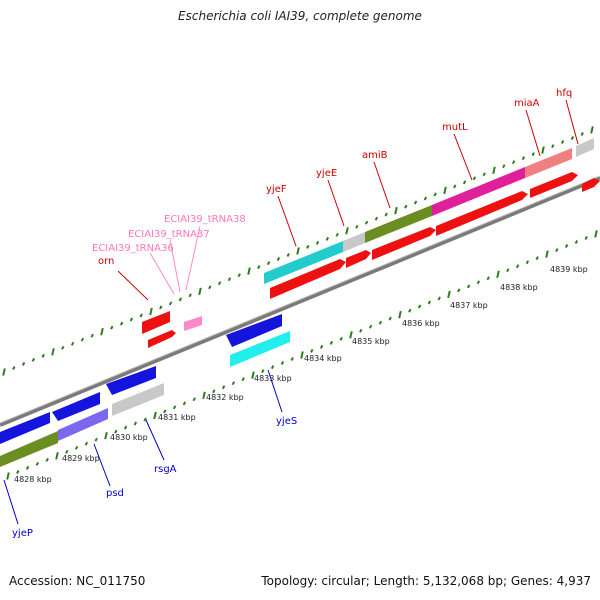  What do you see at coordinates (548, 163) in the screenshot?
I see `gene-miaA` at bounding box center [548, 163].